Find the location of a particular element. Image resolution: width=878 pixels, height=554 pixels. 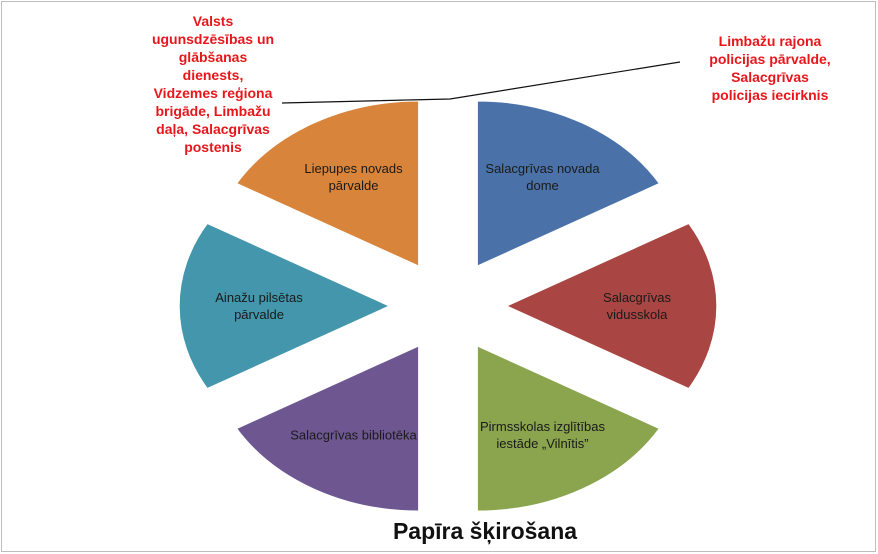

slice-label: Ainažu pilsētas pārvalde is located at coordinates (259, 306).